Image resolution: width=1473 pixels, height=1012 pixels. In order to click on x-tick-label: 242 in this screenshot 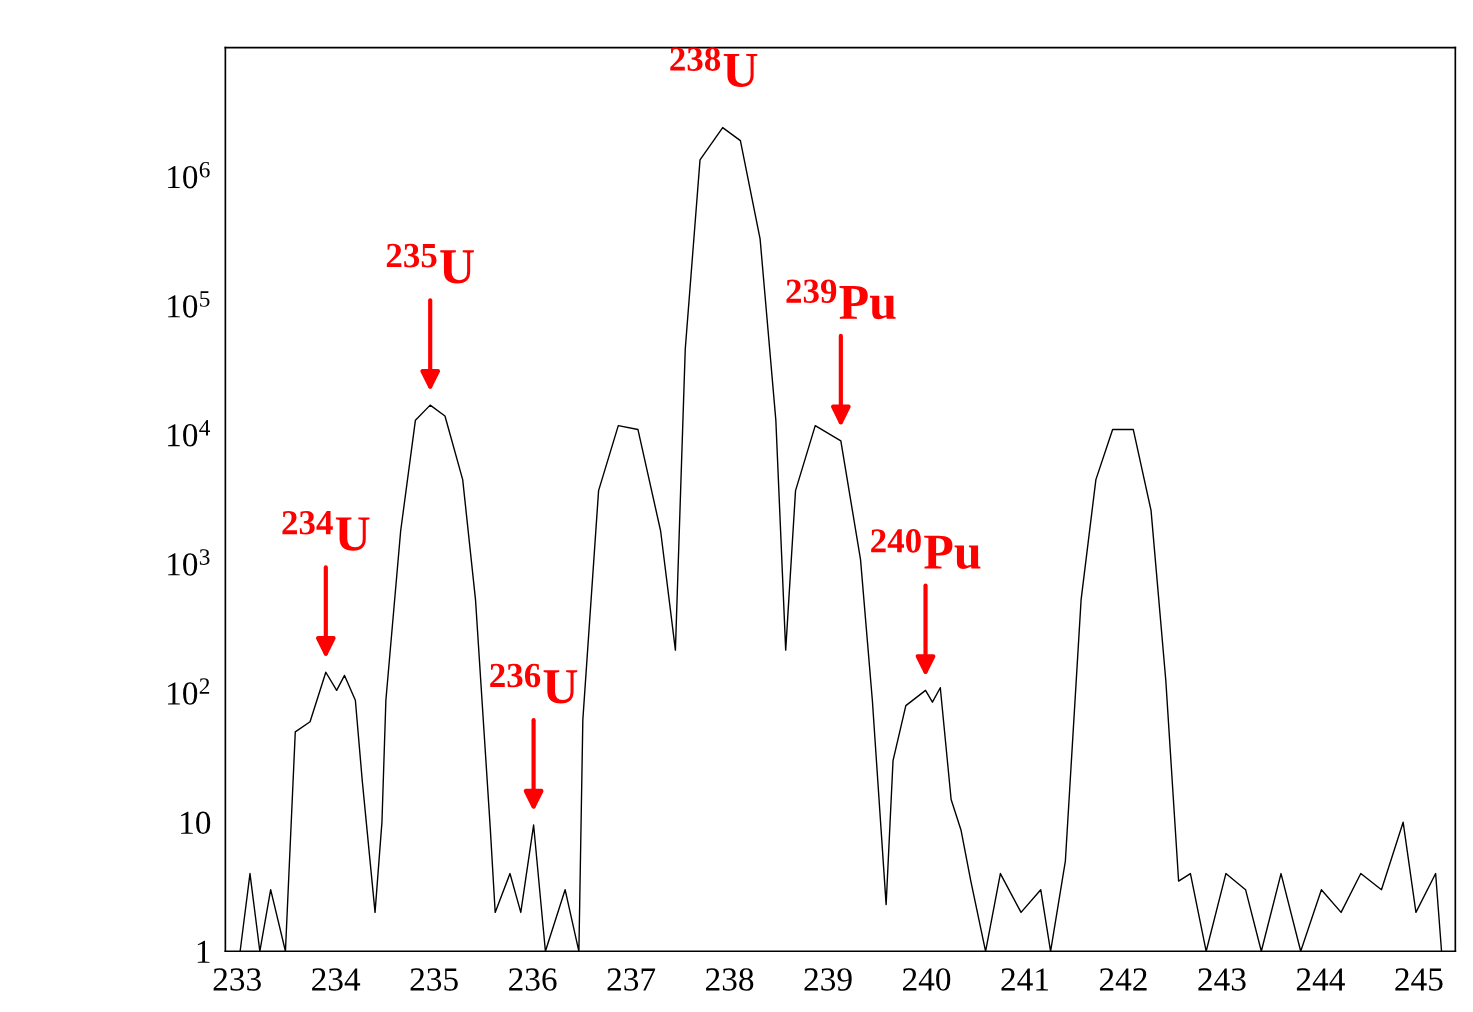, I will do `click(1123, 979)`.